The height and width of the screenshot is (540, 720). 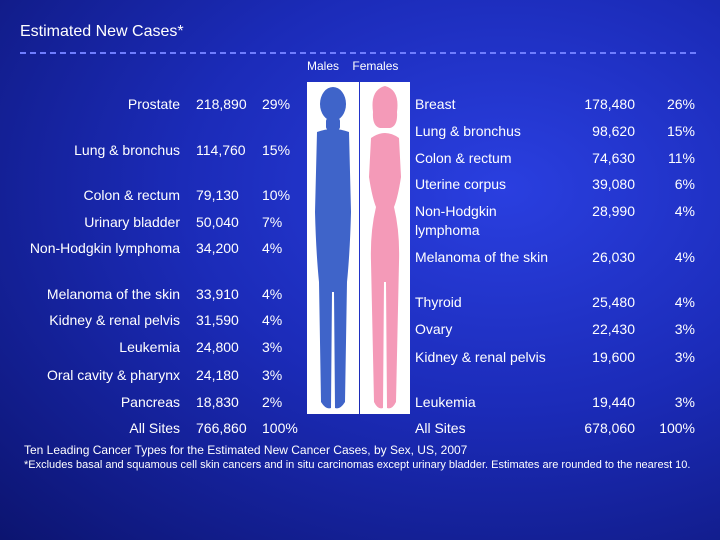 What do you see at coordinates (613, 402) in the screenshot?
I see `female-case-count: 19,440` at bounding box center [613, 402].